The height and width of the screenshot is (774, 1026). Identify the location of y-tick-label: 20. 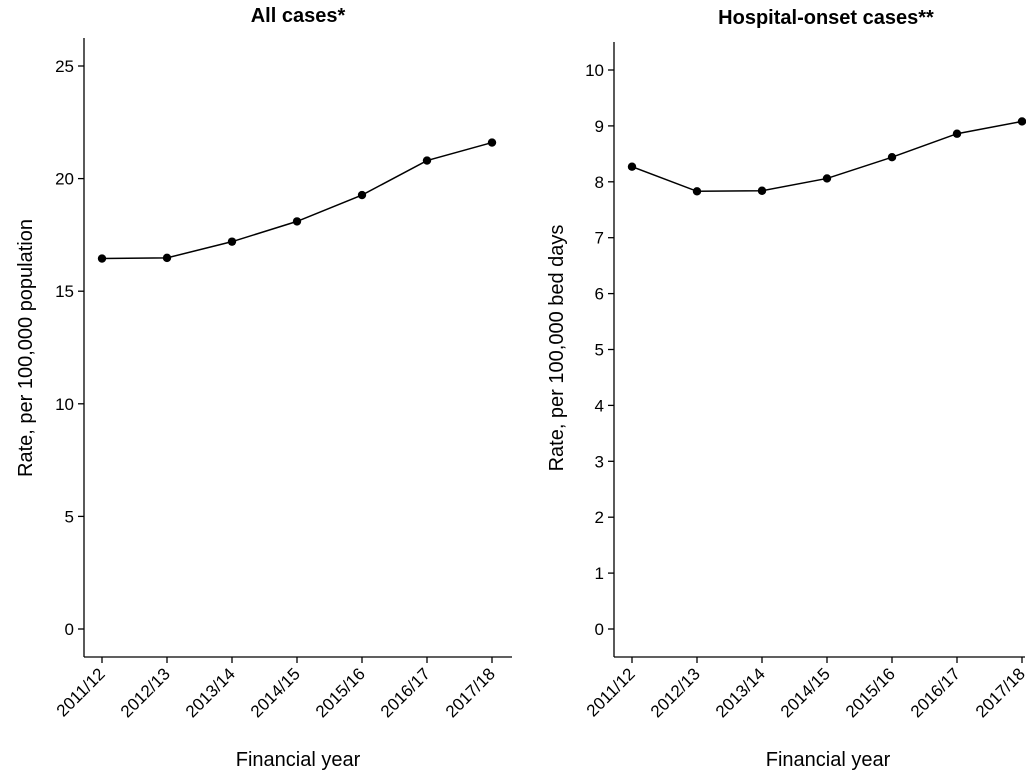
(64, 179).